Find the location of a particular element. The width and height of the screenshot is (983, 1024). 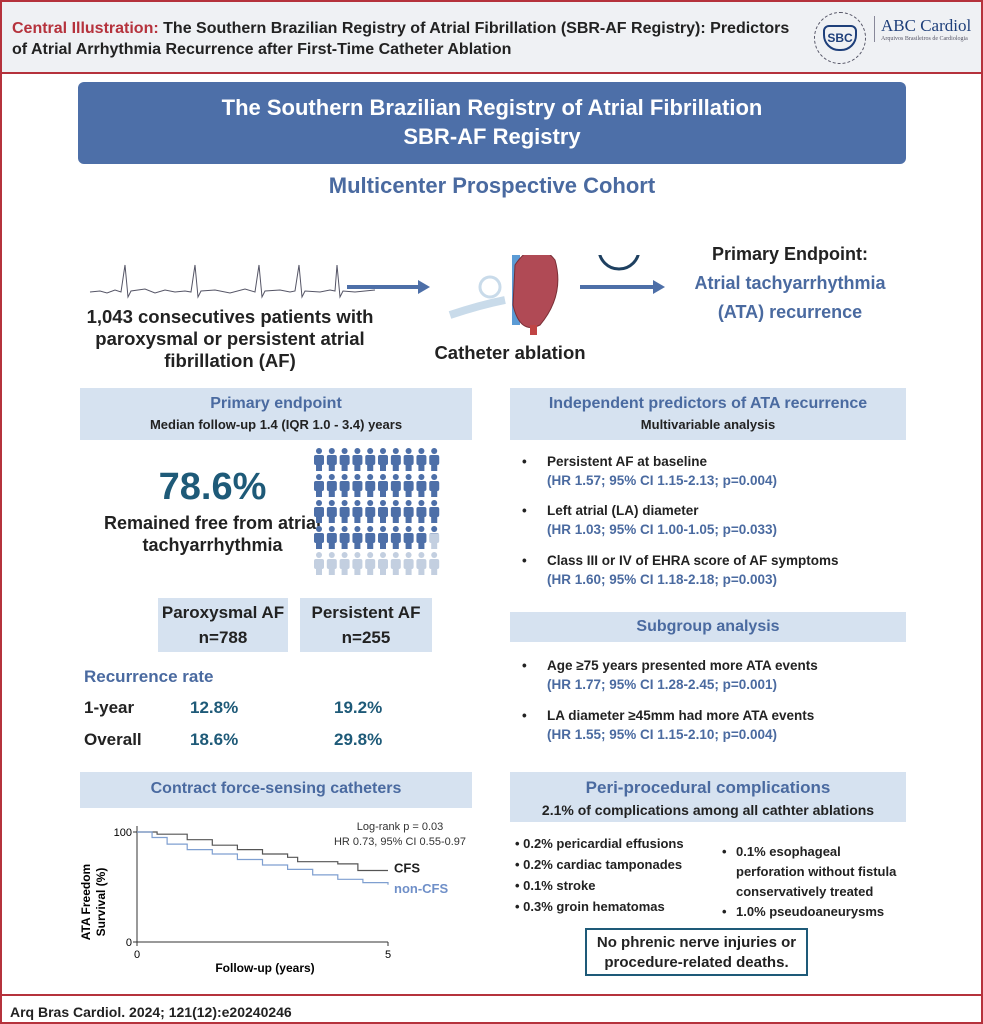

predictor-text: Persistent AF at baseline is located at coordinates (627, 461).